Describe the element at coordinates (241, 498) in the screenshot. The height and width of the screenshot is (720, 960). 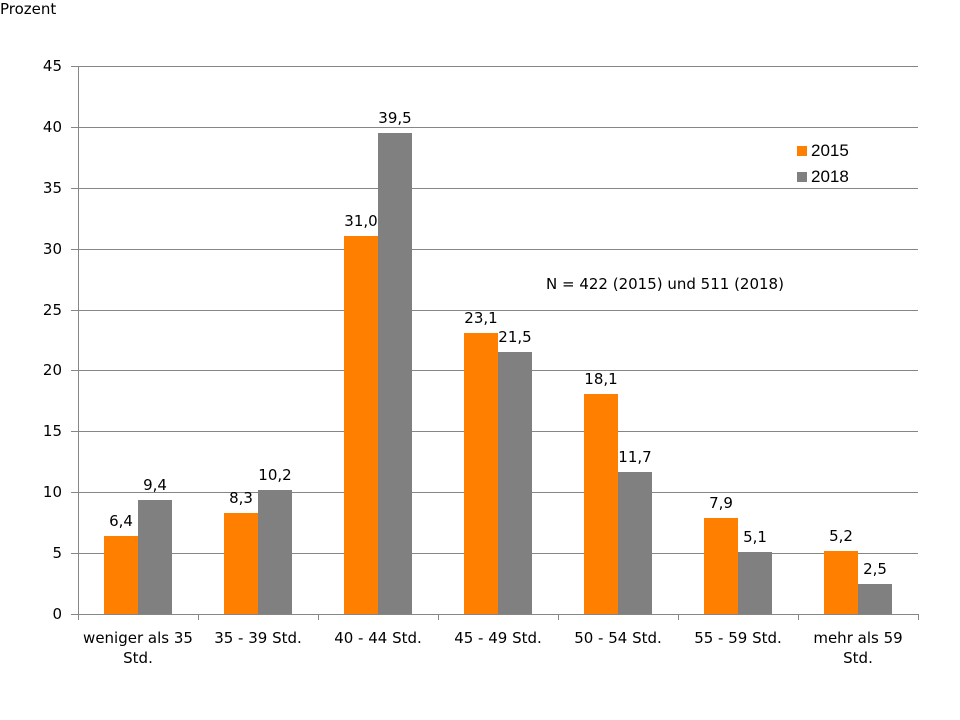
I see `data-label: 8,3` at that location.